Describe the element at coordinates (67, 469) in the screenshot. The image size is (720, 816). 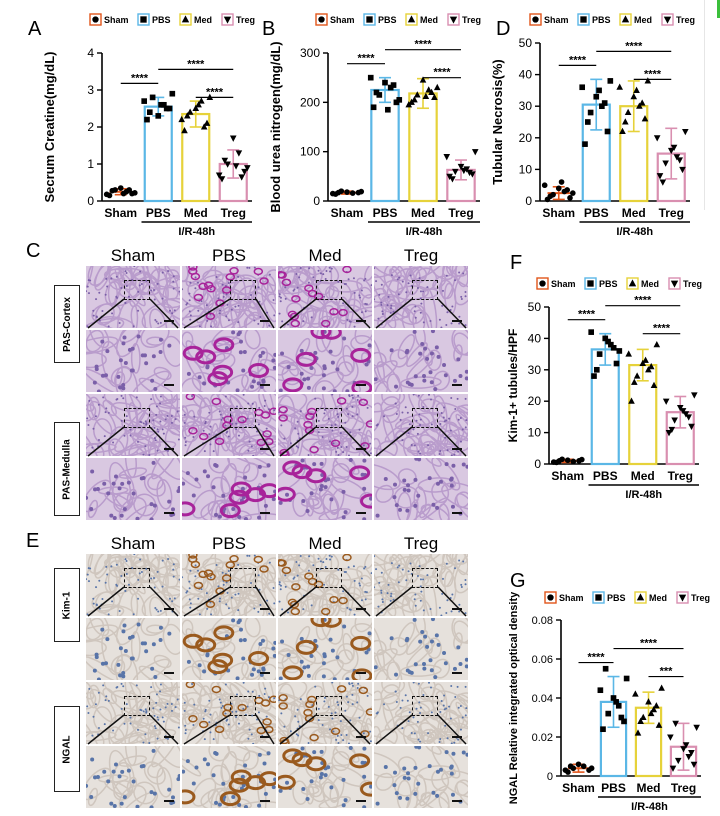
I see `row-label-pas-medulla: PAS-Medulla` at that location.